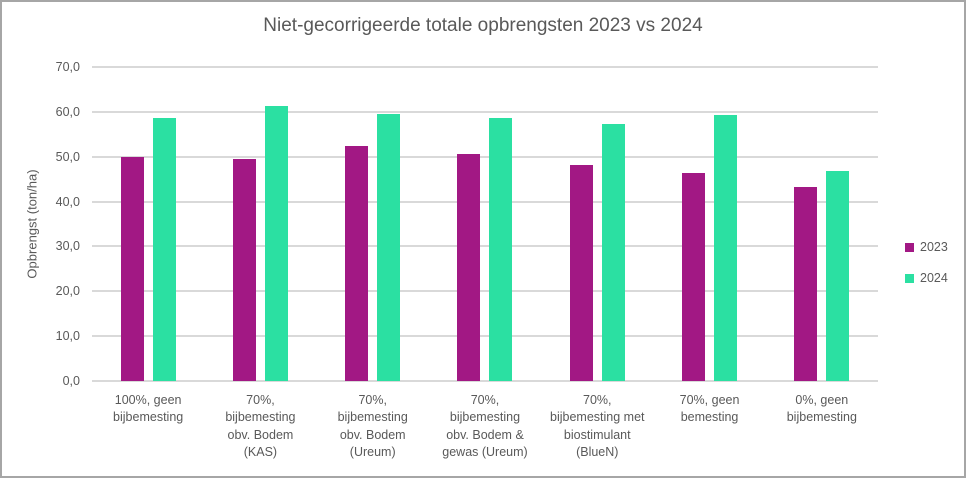  What do you see at coordinates (67, 201) in the screenshot?
I see `y-tick-label: 40,0` at bounding box center [67, 201].